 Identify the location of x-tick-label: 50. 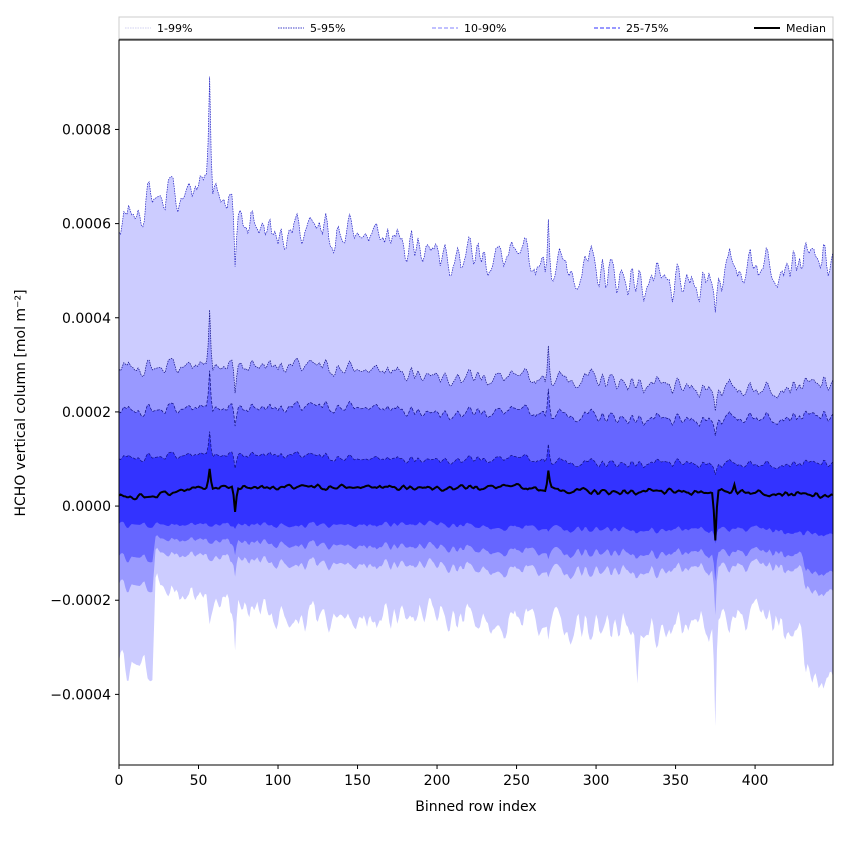
(199, 781).